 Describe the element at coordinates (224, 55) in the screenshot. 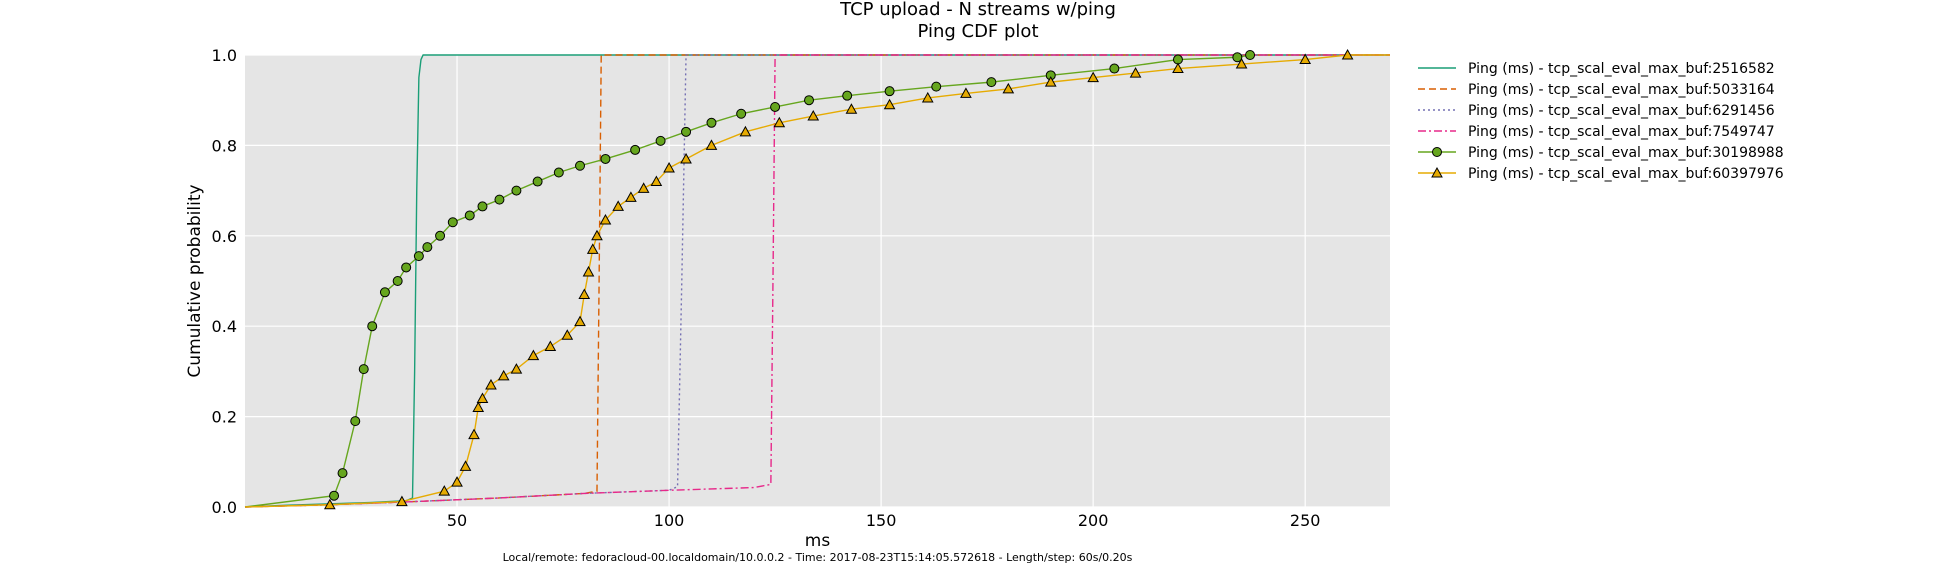

I see `y-tick-label: 1.0` at that location.